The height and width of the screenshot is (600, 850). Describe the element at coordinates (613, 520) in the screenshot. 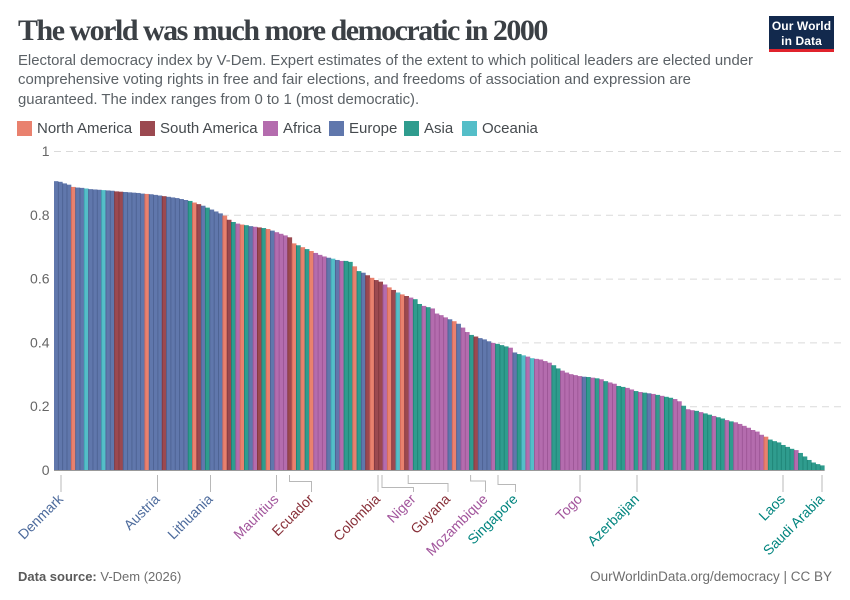

I see `svg-text: Azerbaijan` at that location.